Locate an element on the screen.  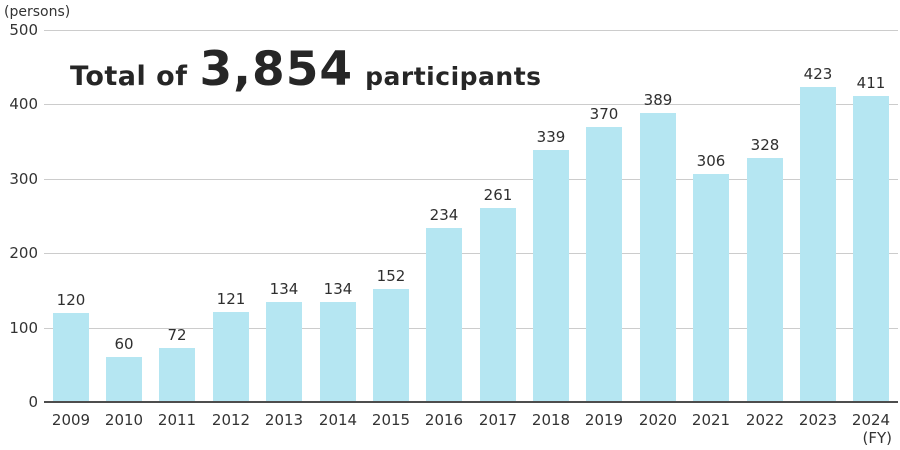
title-suffix: participants is located at coordinates (453, 76).